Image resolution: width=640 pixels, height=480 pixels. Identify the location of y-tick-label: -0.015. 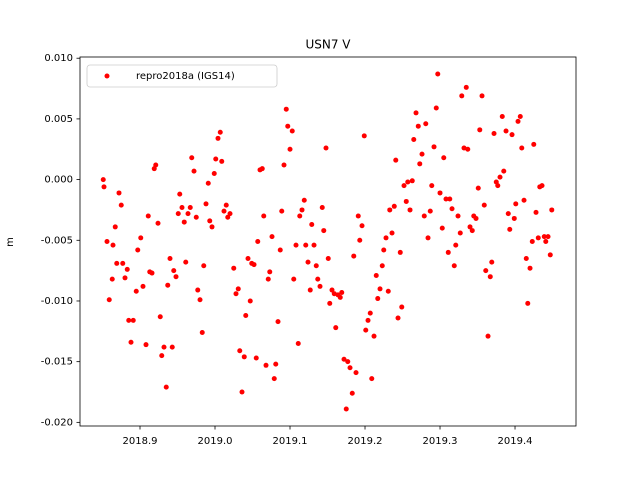
(57, 362).